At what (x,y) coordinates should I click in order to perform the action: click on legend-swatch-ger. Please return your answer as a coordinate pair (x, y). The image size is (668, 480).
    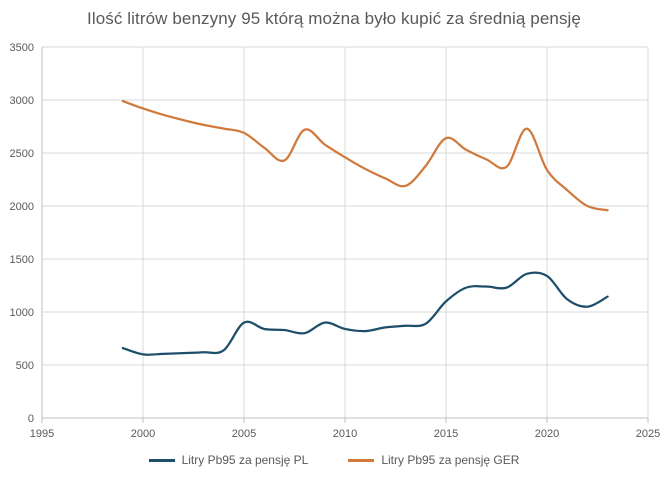
    Looking at the image, I should click on (361, 460).